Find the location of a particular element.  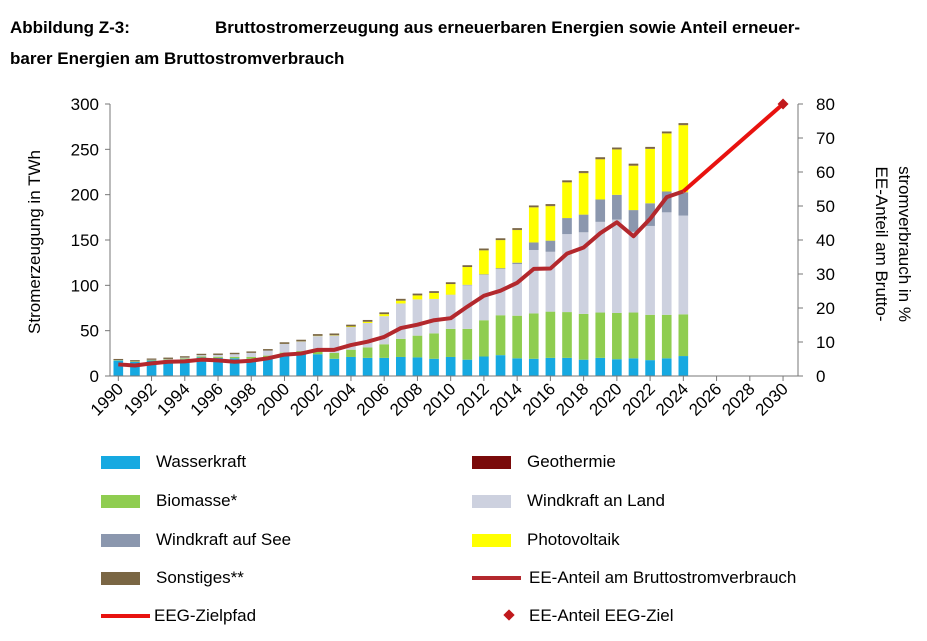

y-tick-label-left-150: 150 is located at coordinates (85, 240).